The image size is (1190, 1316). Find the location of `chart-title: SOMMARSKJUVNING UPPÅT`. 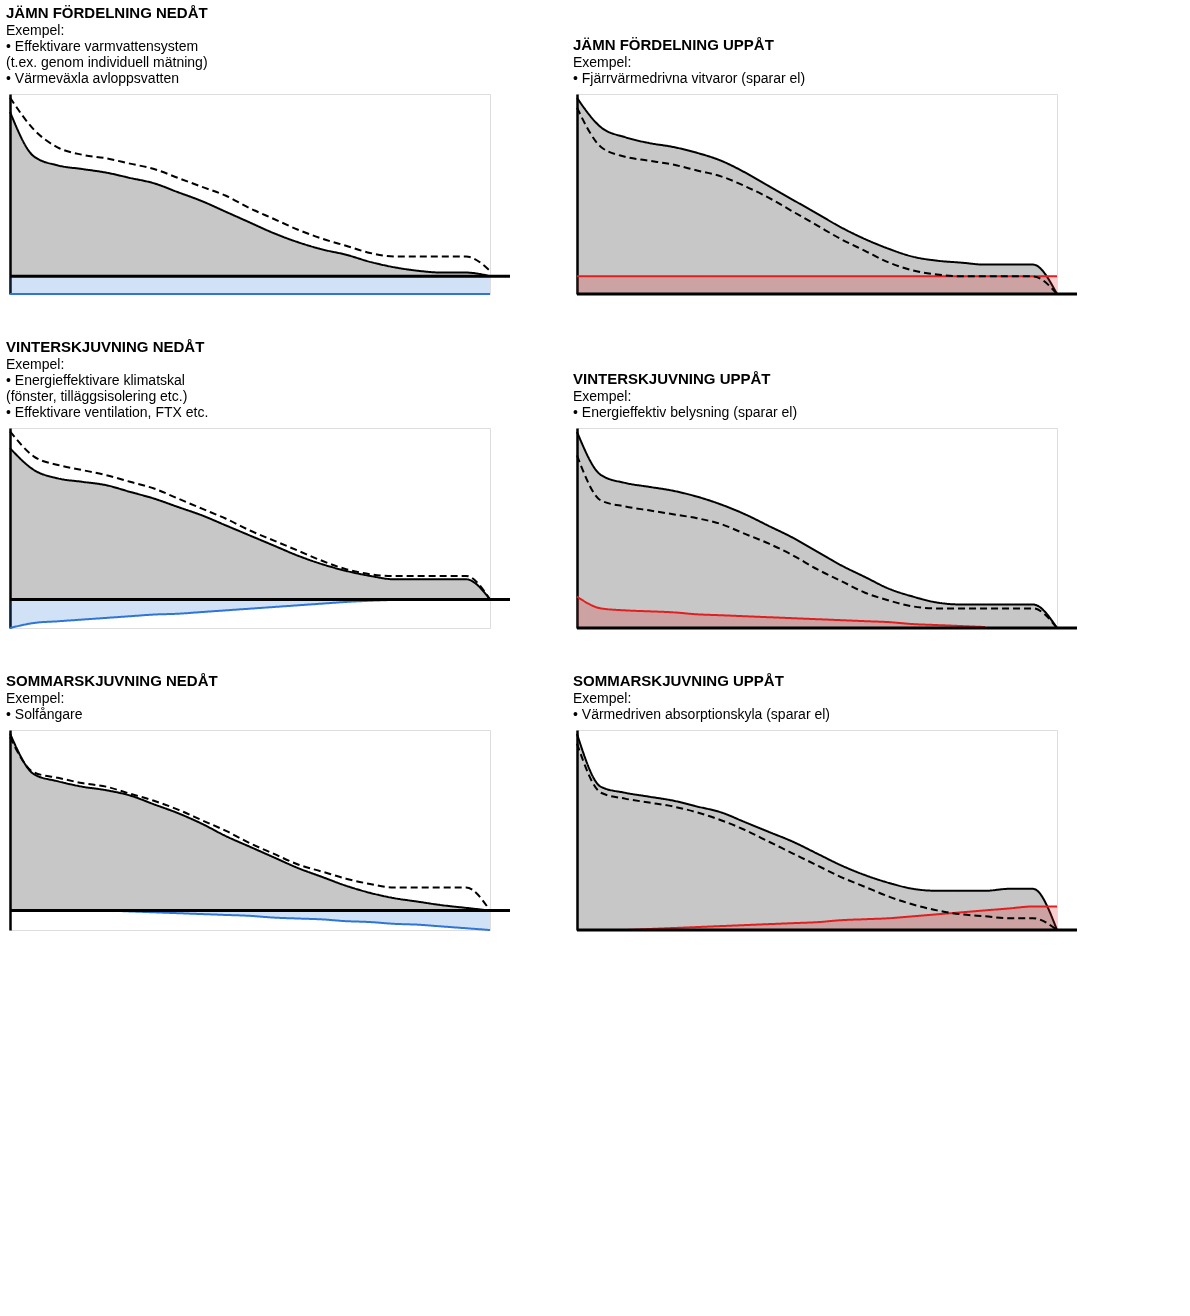

chart-title: SOMMARSKJUVNING UPPÅT is located at coordinates (678, 680).